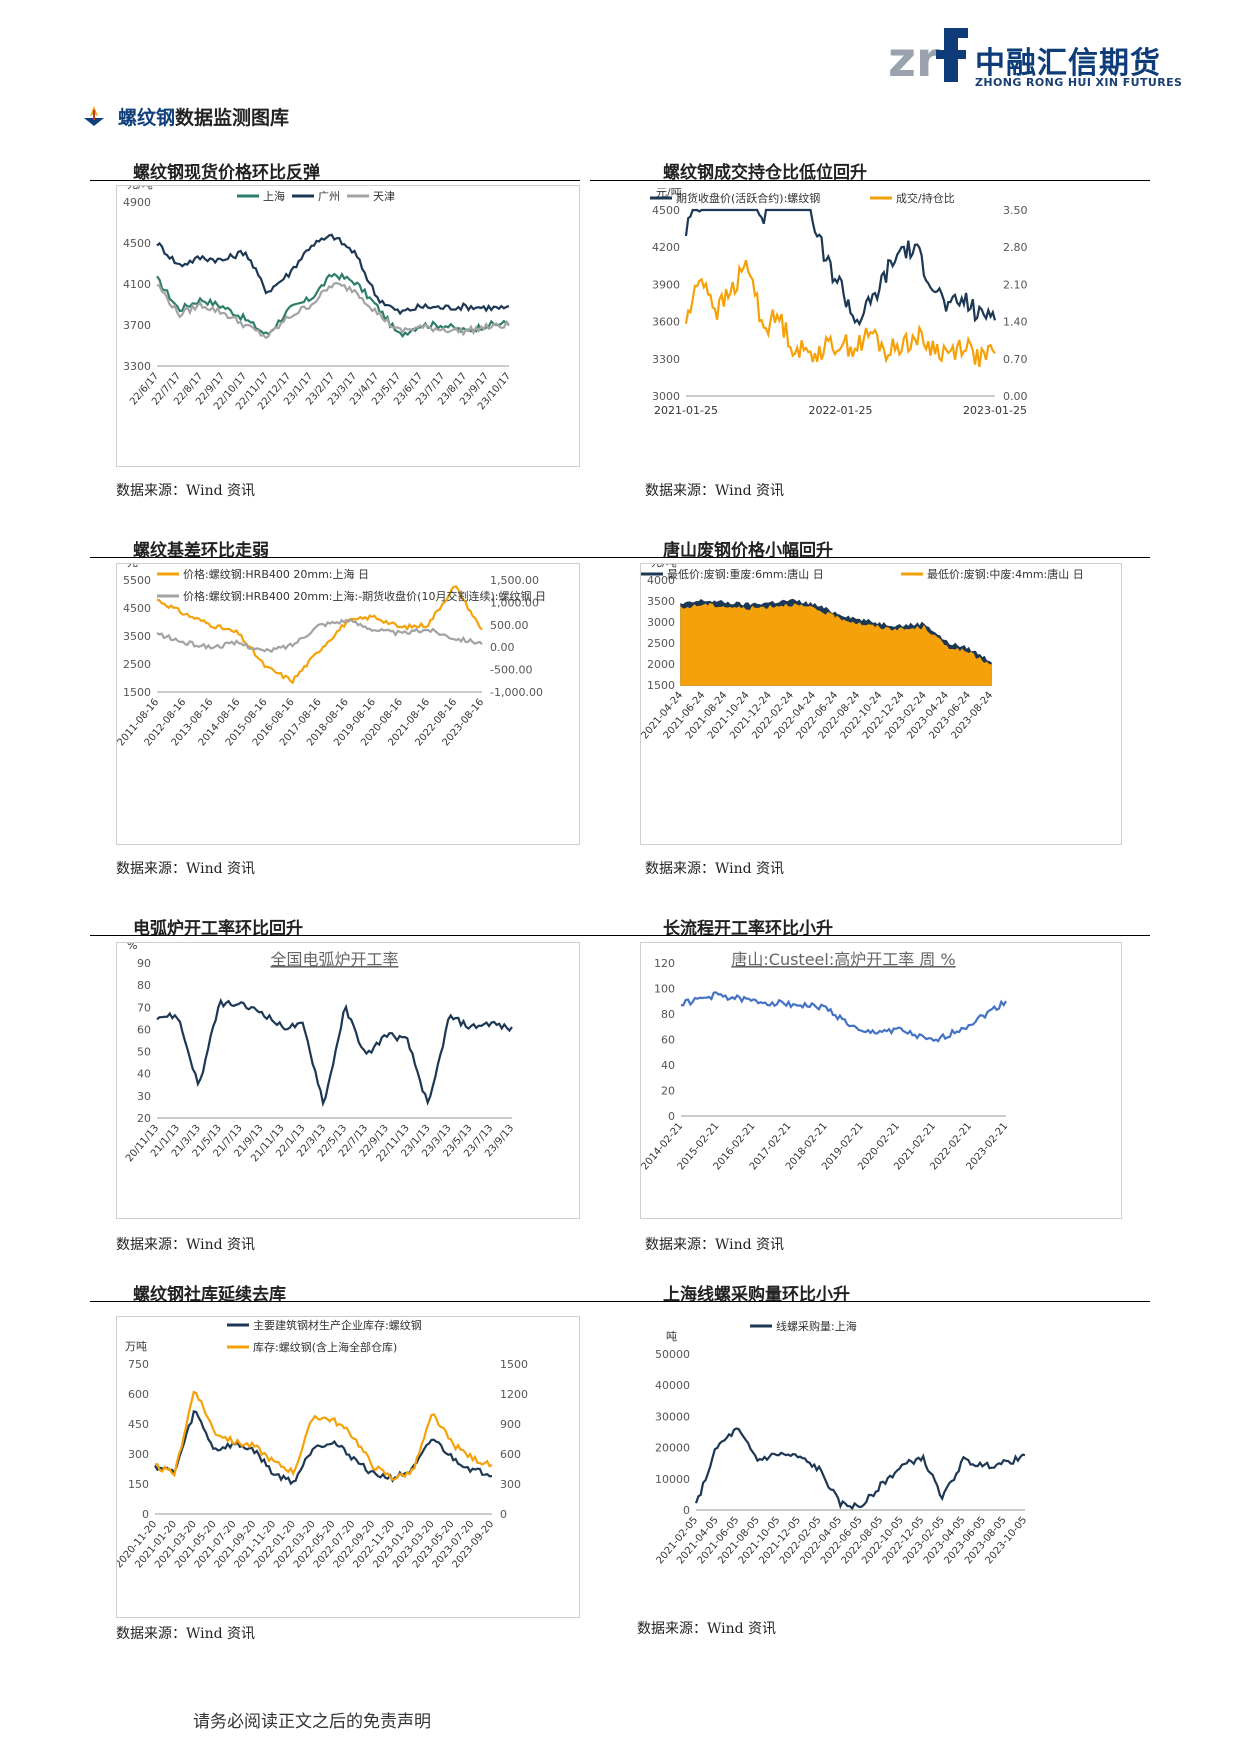 Image resolution: width=1241 pixels, height=1755 pixels. I want to click on y-tick-label: 4900, so click(137, 202).